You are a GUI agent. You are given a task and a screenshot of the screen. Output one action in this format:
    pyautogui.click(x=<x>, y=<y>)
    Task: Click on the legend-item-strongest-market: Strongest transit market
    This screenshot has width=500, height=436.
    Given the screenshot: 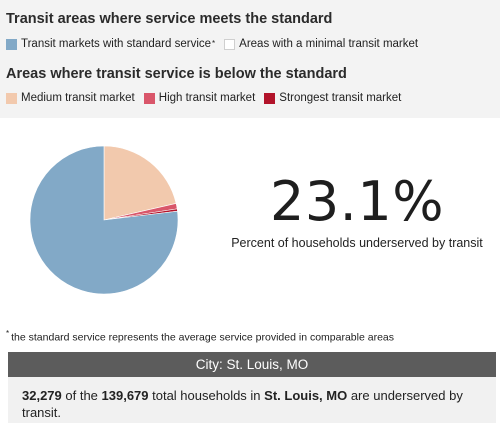 What is the action you would take?
    pyautogui.click(x=332, y=98)
    